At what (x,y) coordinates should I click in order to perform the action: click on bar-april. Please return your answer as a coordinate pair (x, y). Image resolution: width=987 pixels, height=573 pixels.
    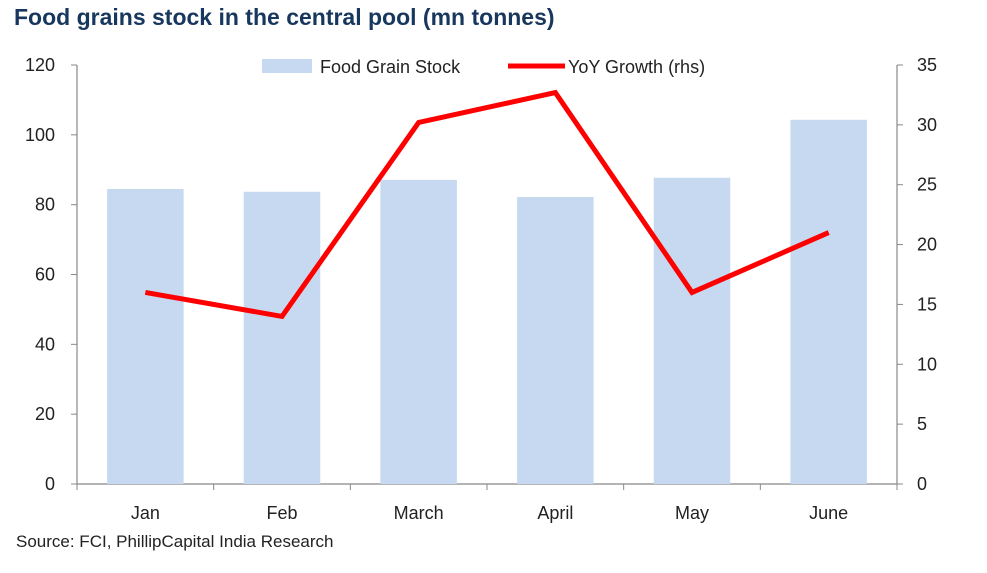
    Looking at the image, I should click on (555, 340).